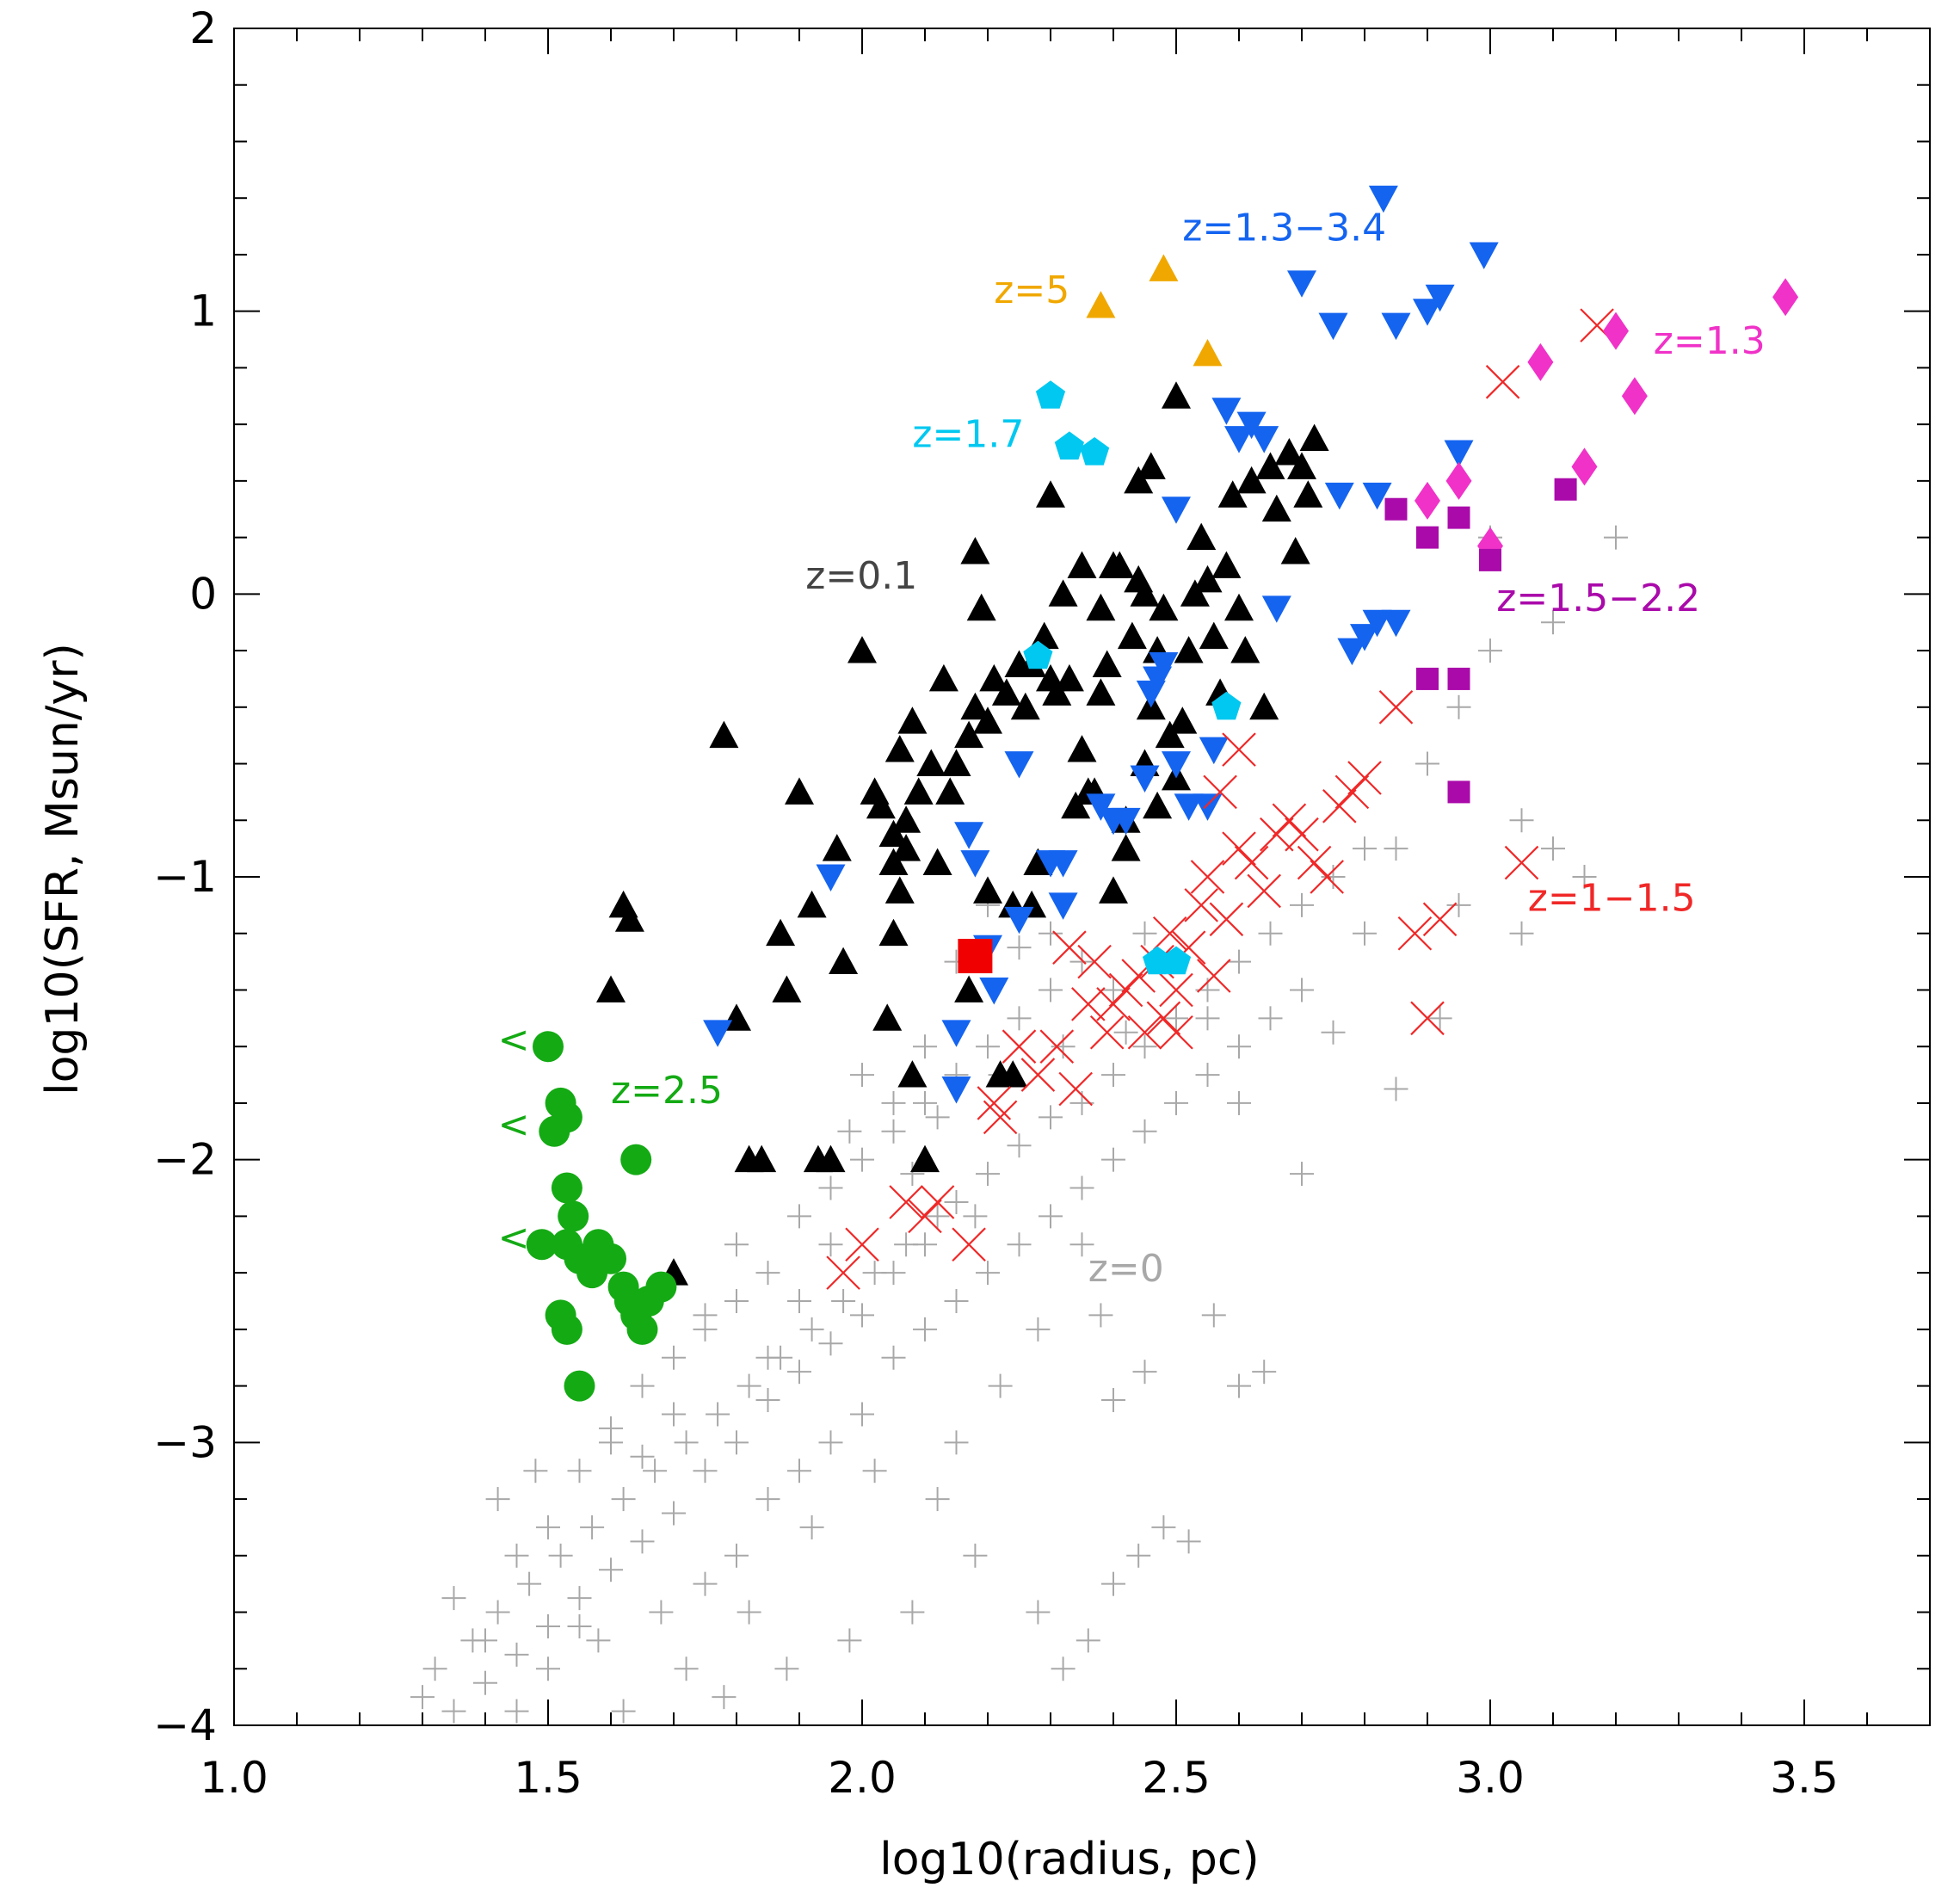  I want to click on annotation-label: z=1.3−3.4, so click(1284, 229).